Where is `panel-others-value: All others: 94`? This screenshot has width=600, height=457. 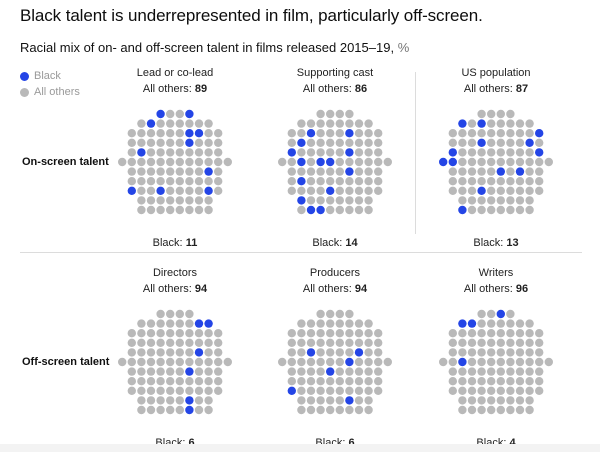 panel-others-value: All others: 94 is located at coordinates (175, 289).